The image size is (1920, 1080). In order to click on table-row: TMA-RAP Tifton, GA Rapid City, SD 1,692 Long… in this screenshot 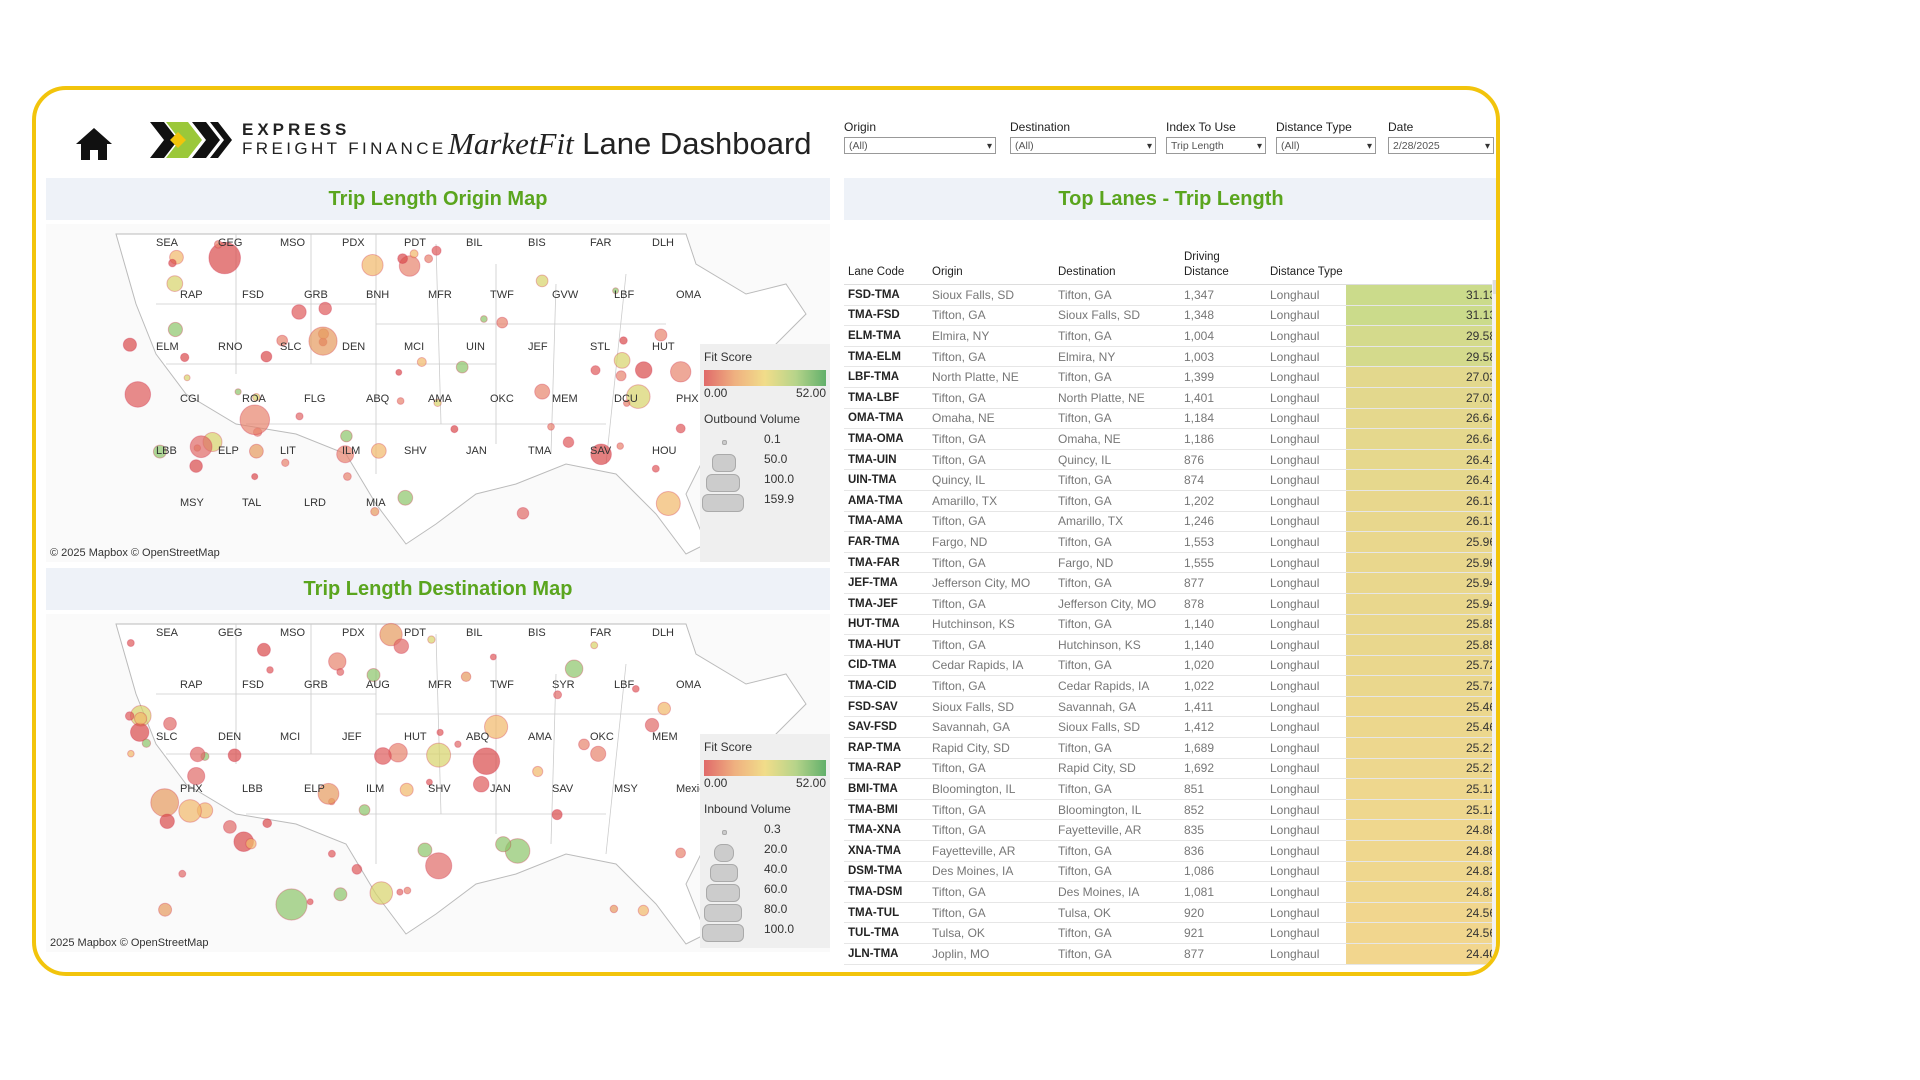, I will do `click(1170, 769)`.